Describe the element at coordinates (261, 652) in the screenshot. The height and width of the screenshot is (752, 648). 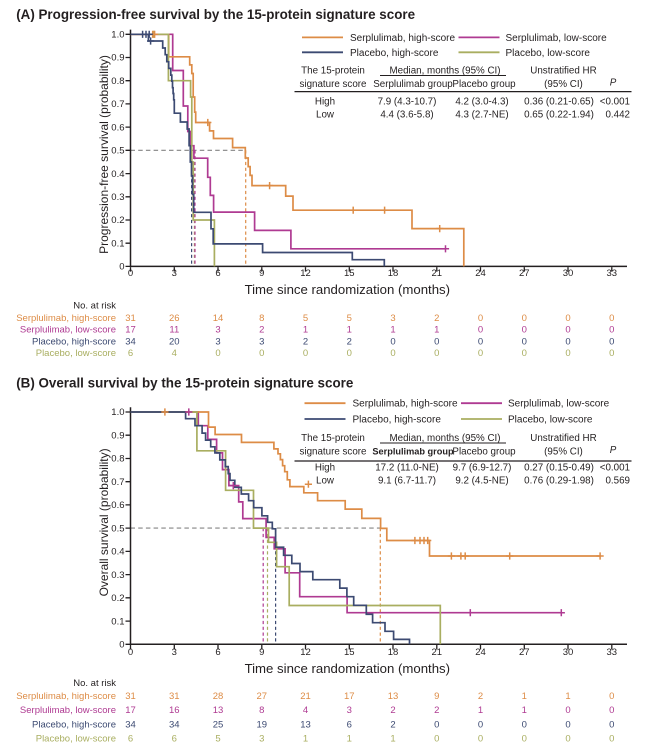
I see `svg-text: 9` at that location.